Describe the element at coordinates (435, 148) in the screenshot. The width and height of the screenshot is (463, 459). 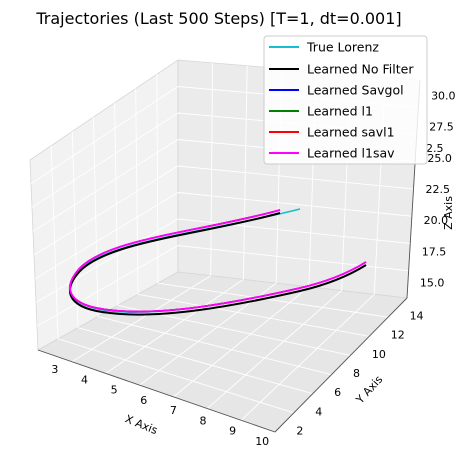
I see `tick-label: 2.5` at that location.